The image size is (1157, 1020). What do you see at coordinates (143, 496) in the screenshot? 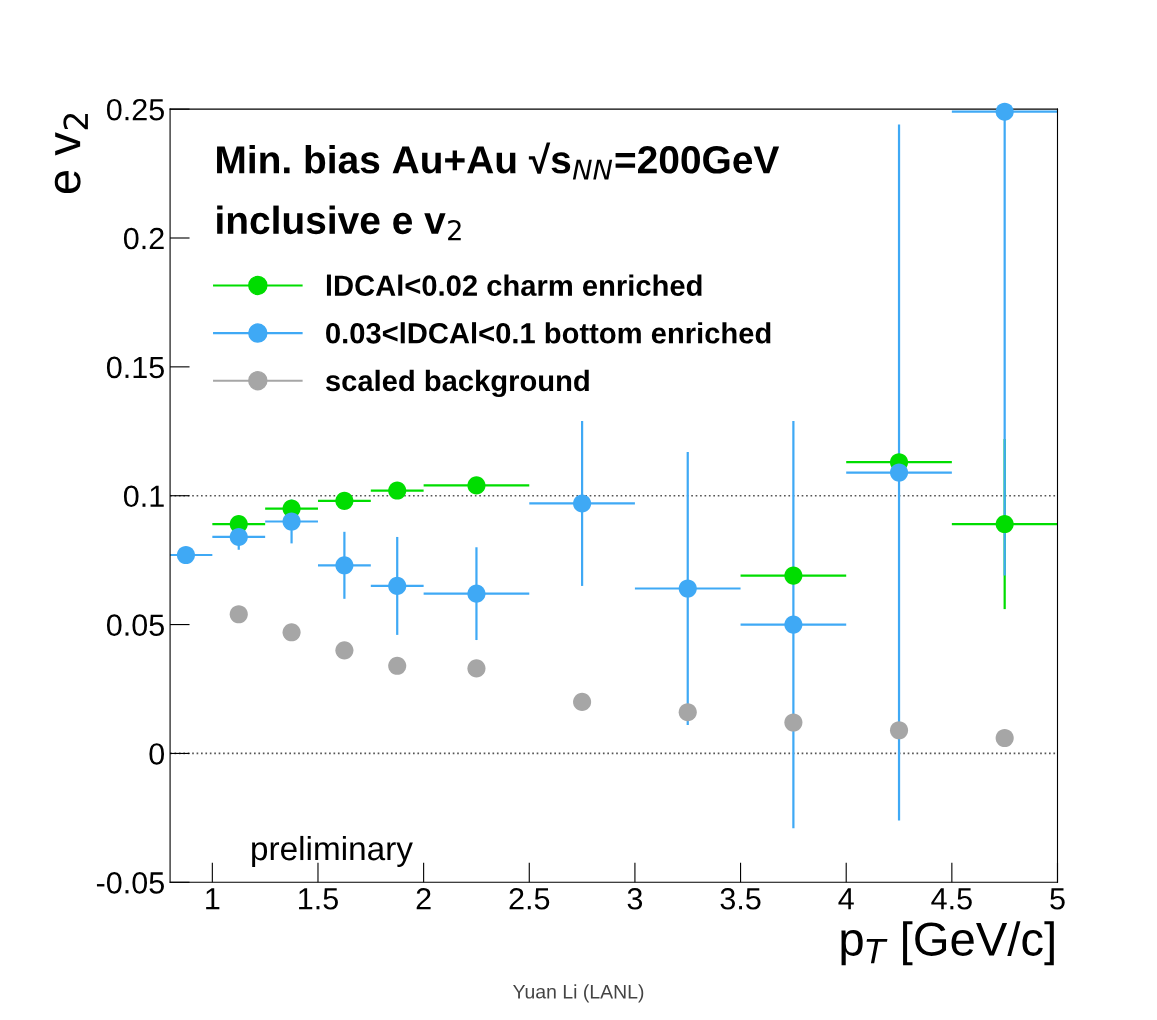
I see `y-tick-label: 0.1` at bounding box center [143, 496].